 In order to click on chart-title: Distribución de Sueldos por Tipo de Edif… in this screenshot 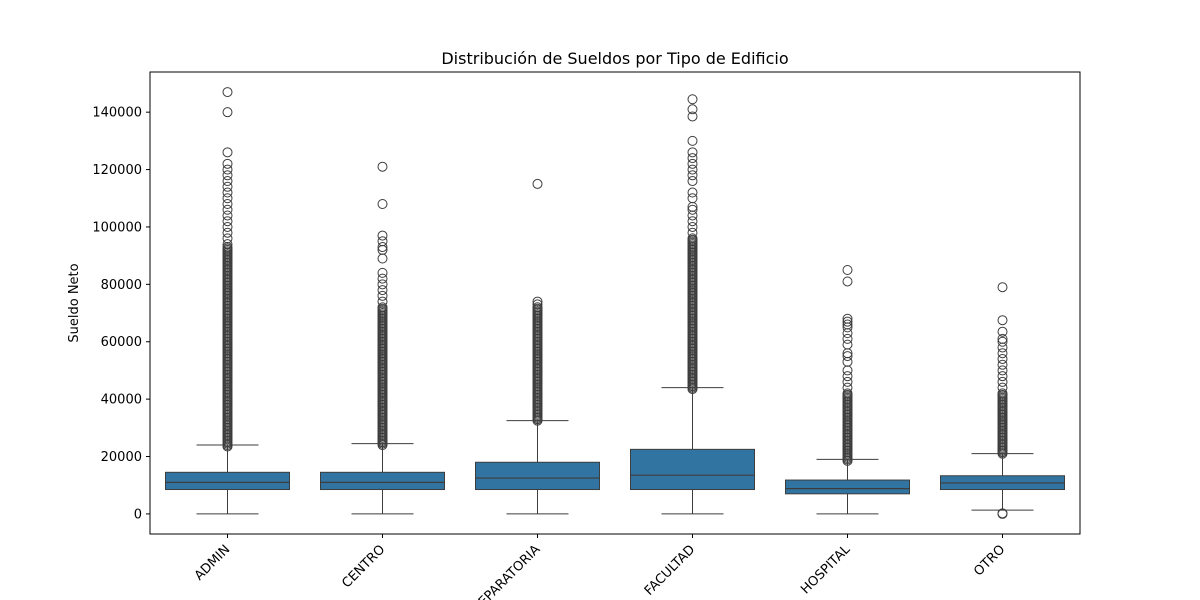, I will do `click(614, 58)`.